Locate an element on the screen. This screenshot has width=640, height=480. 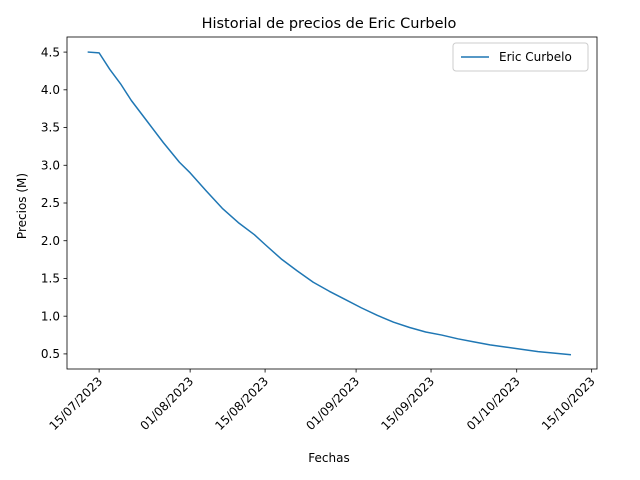
y-tick-label: 3.5 is located at coordinates (50, 128).